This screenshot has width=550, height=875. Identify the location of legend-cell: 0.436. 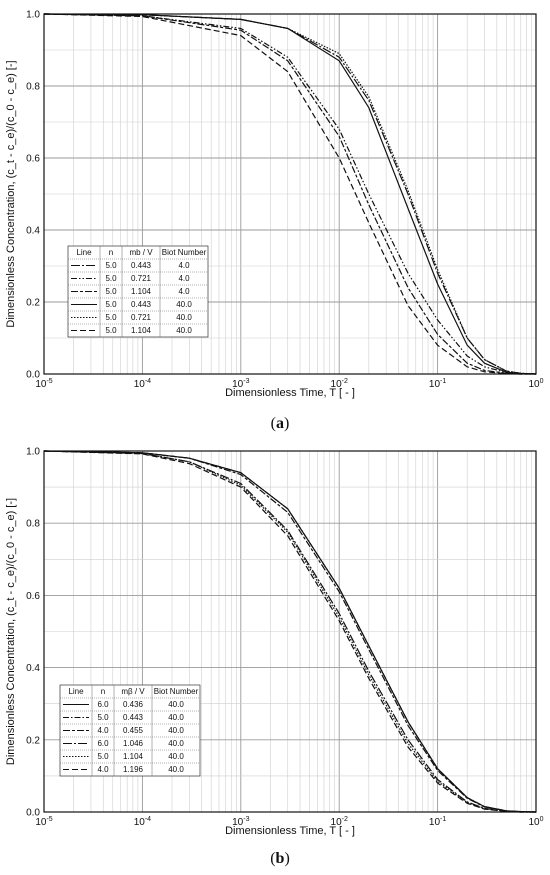
(133, 704).